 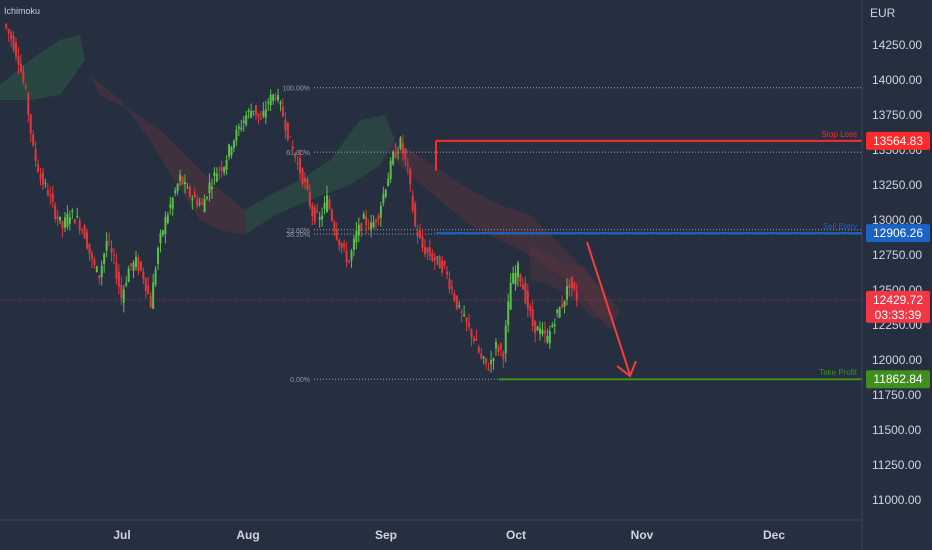 I want to click on countdown-timer: 03:33:39, so click(x=898, y=315).